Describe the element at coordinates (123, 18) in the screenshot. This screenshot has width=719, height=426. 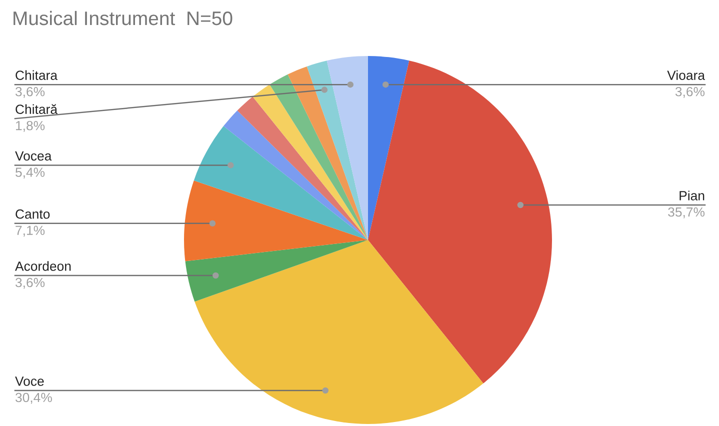
I see `chart-title: Musical Instrument N=50` at that location.